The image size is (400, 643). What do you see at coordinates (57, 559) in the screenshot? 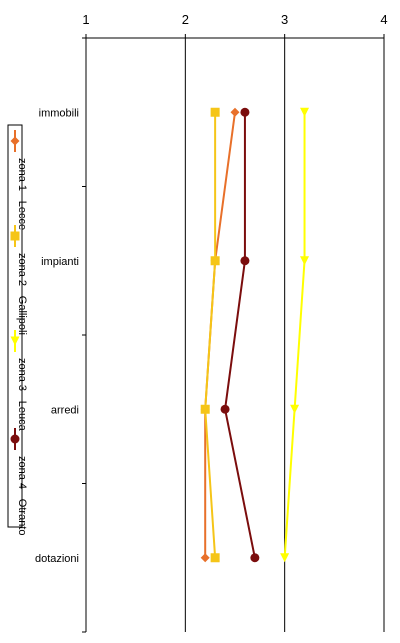
I see `category-label: dotazioni` at bounding box center [57, 559].